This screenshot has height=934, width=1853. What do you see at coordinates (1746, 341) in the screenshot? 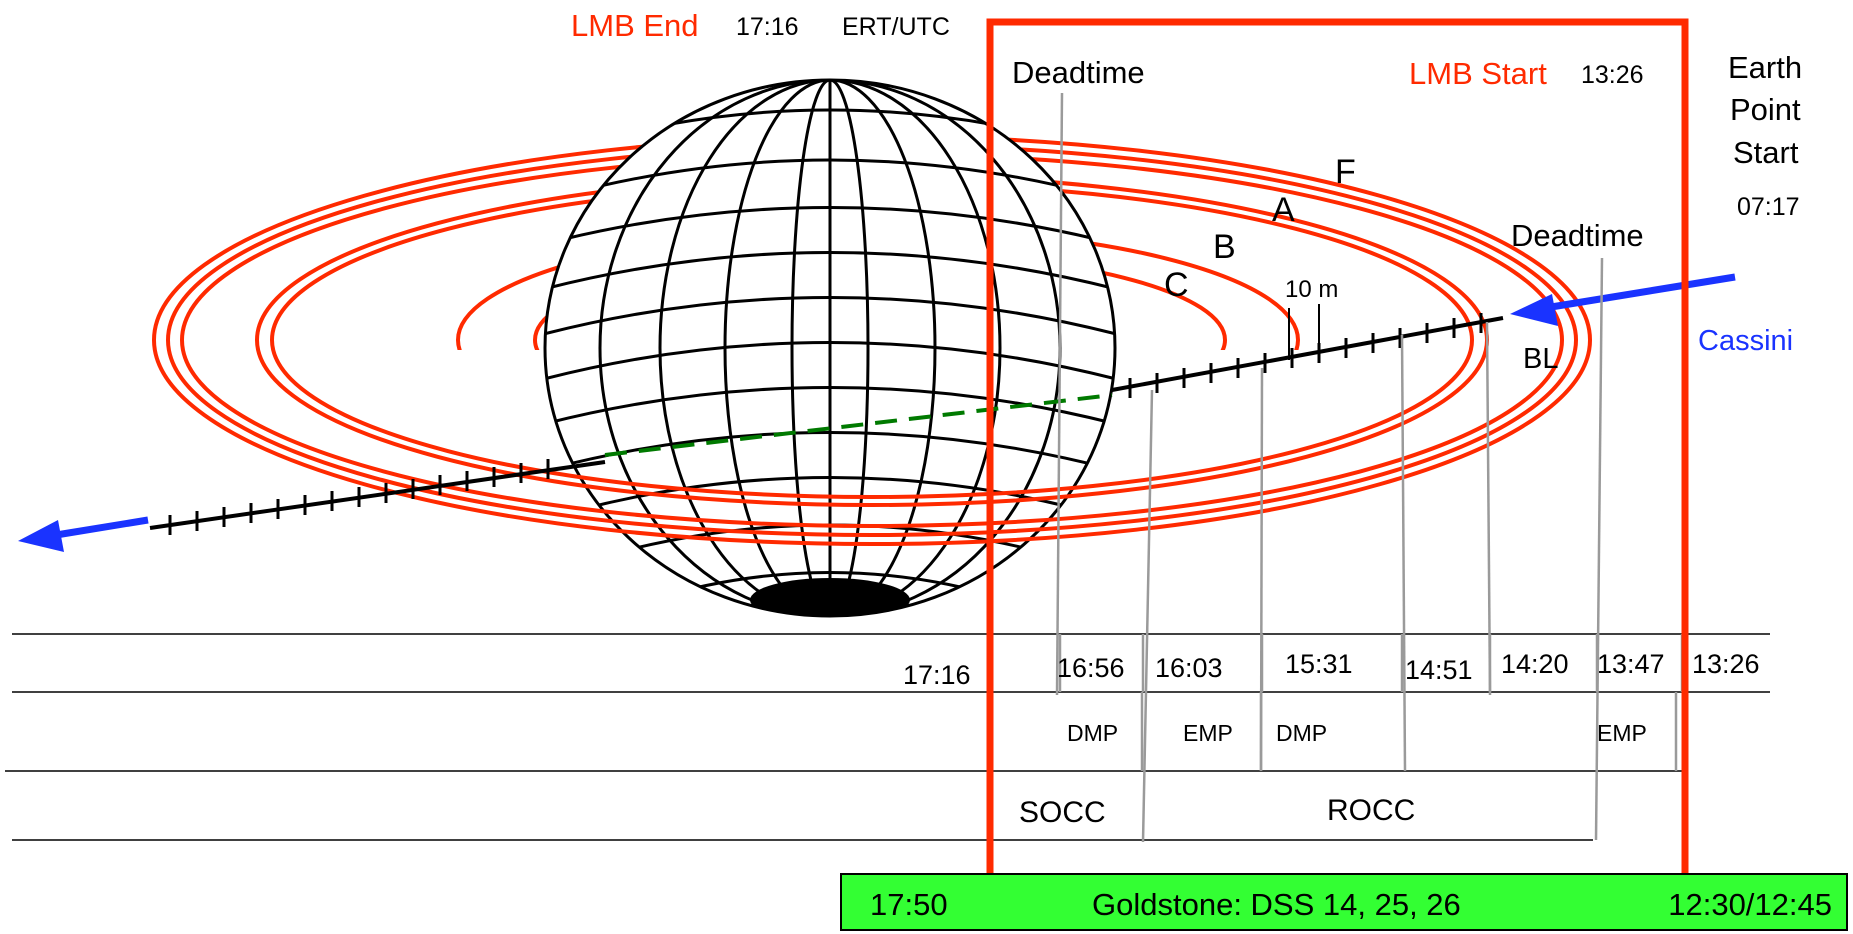
I see `cassini-label: Cassini` at bounding box center [1746, 341].